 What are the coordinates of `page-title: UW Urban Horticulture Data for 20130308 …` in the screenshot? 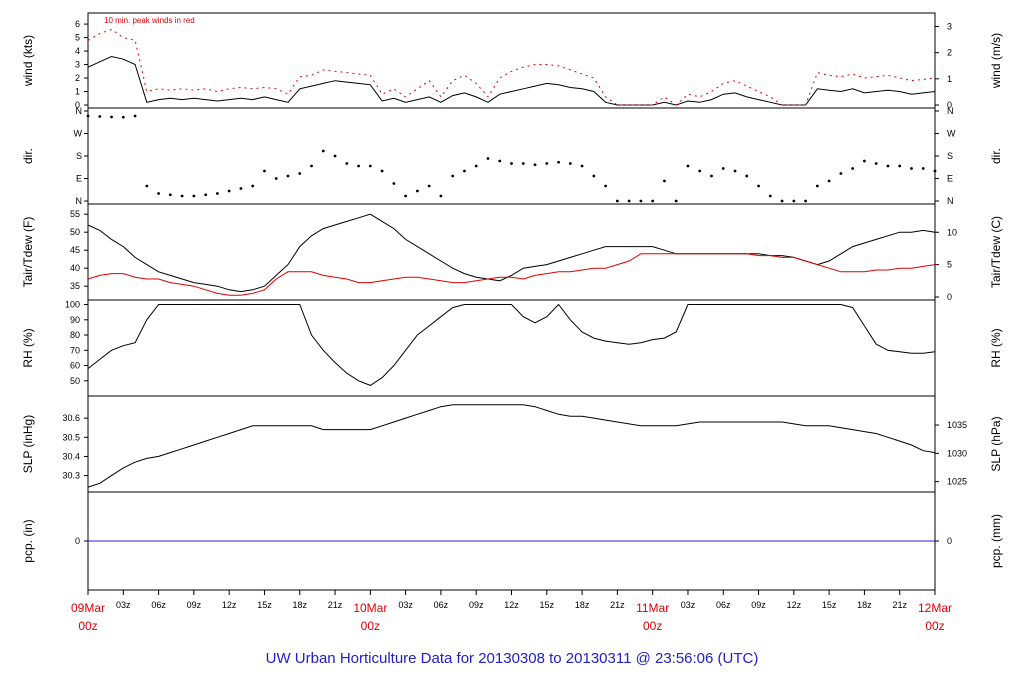 It's located at (512, 658).